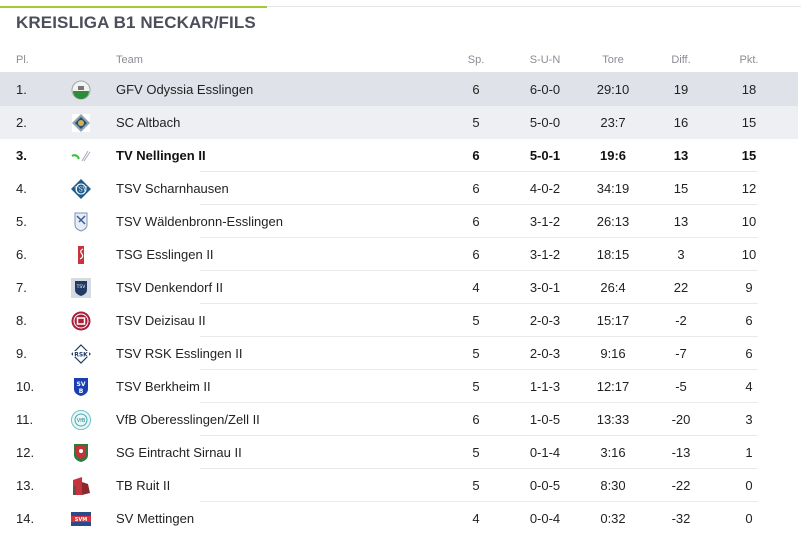 The height and width of the screenshot is (535, 801). I want to click on team-name: SV Mettingen, so click(155, 518).